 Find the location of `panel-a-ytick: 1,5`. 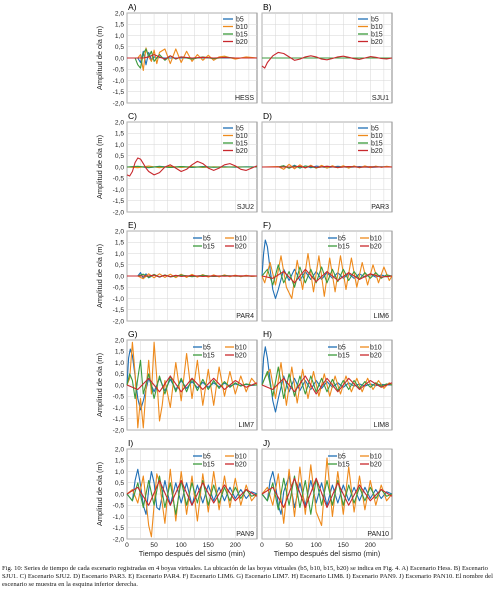

panel-a-ytick: 1,5 is located at coordinates (119, 25).